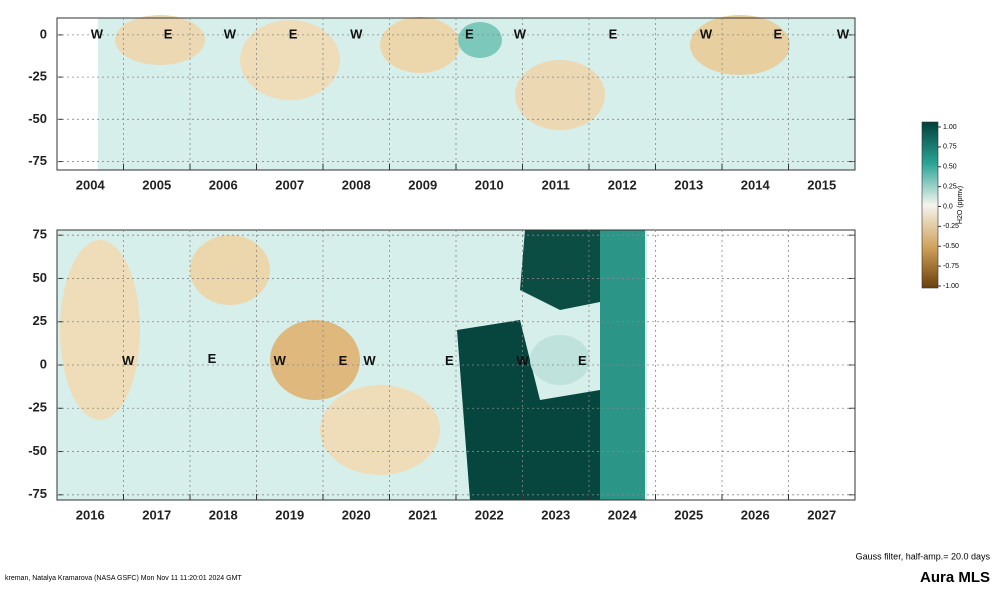 The image size is (995, 592). Describe the element at coordinates (950, 147) in the screenshot. I see `colorbar-tick-label: 0.75` at that location.